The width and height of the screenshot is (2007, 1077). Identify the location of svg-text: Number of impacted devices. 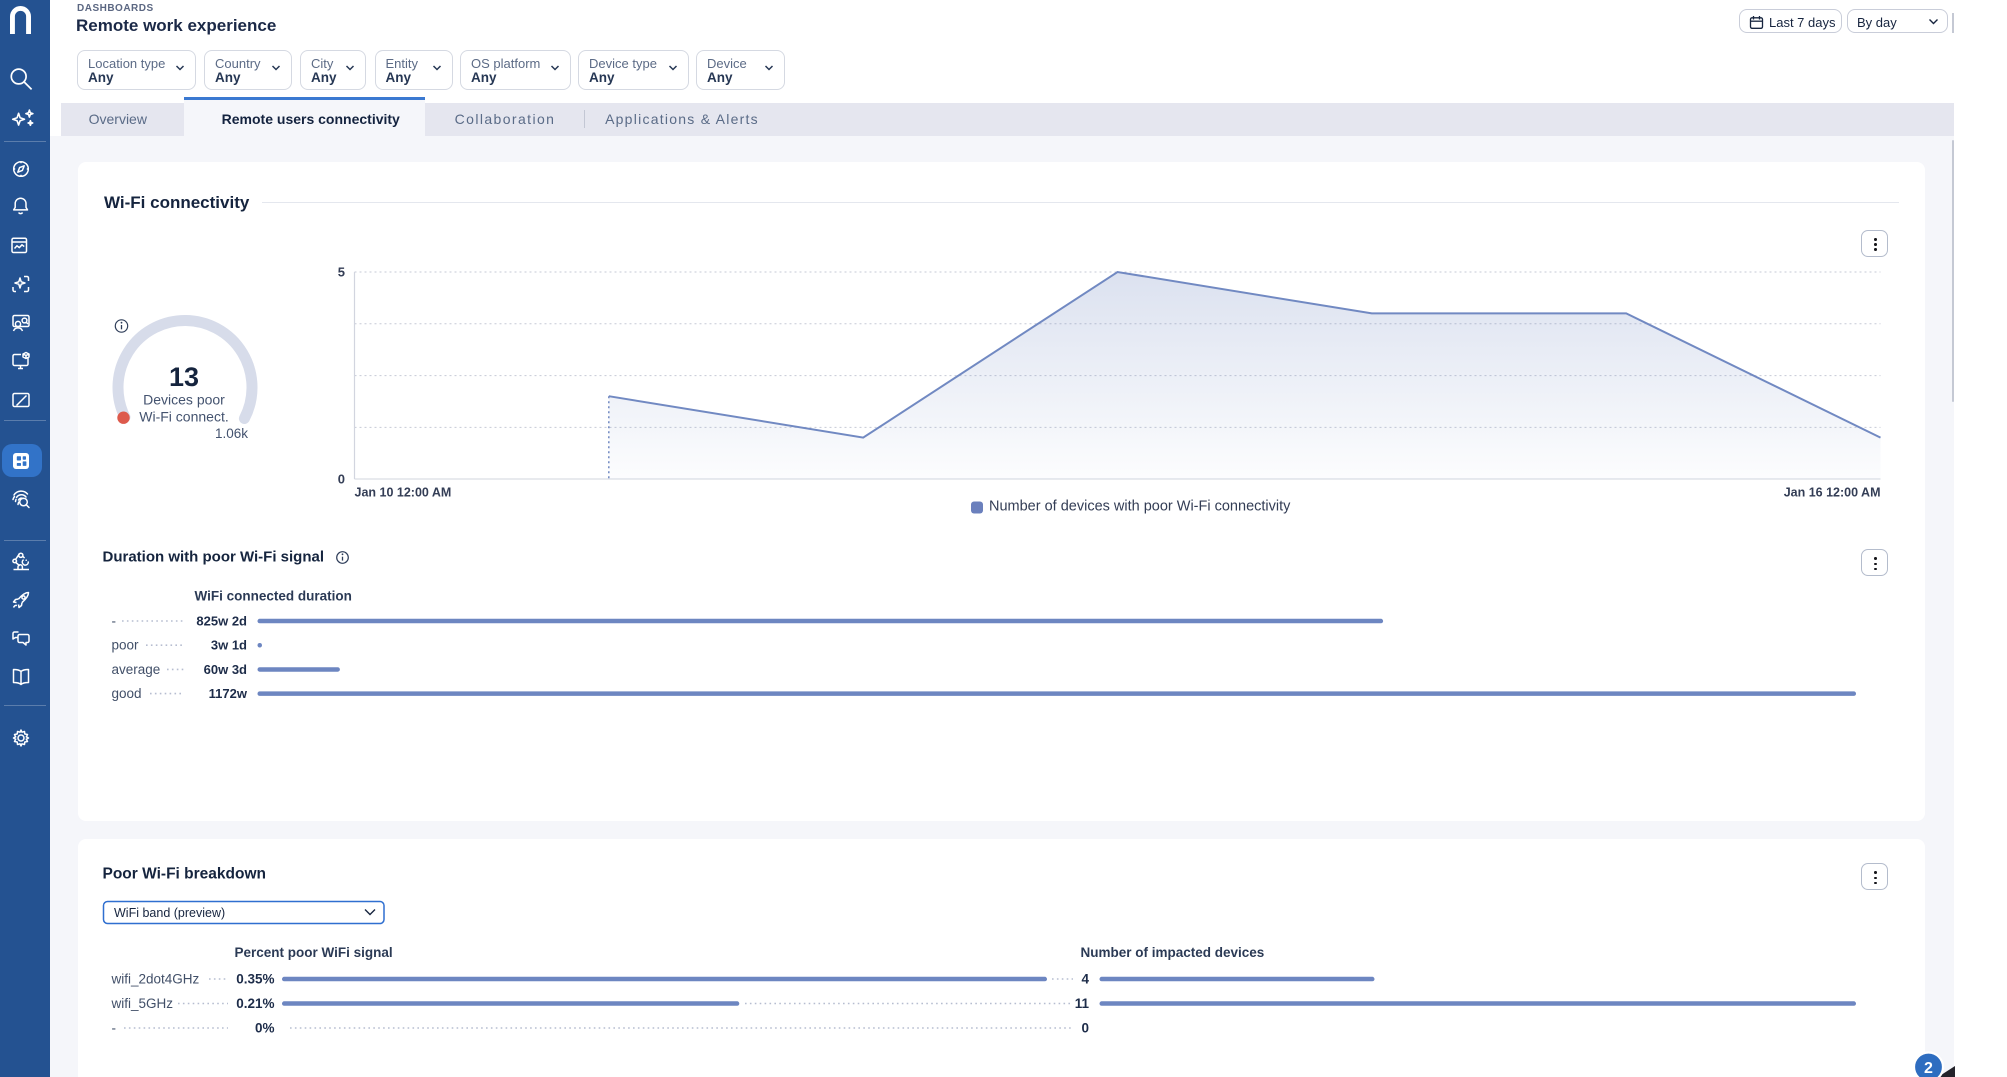
(1172, 952).